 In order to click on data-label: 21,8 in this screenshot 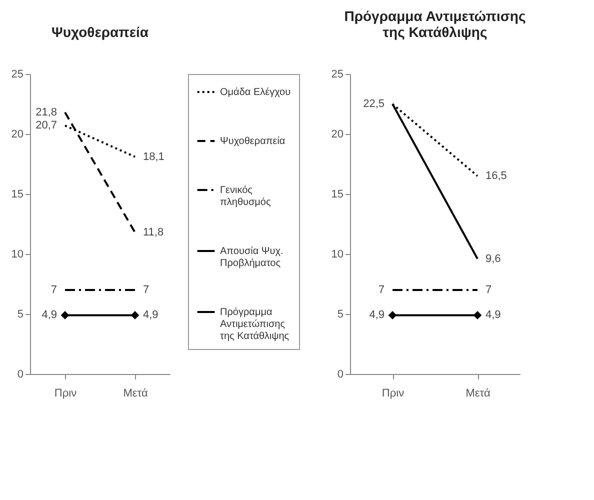, I will do `click(46, 112)`.